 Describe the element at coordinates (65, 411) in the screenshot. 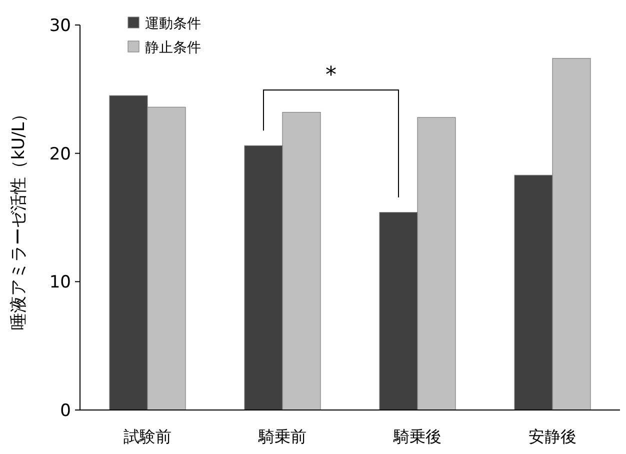

I see `y-tick-label: 0` at that location.